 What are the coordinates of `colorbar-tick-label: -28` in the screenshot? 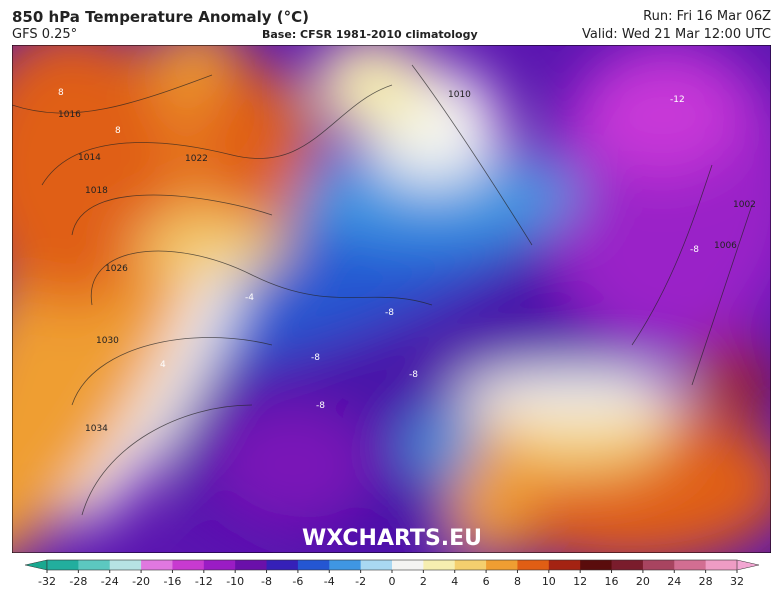 It's located at (78, 581).